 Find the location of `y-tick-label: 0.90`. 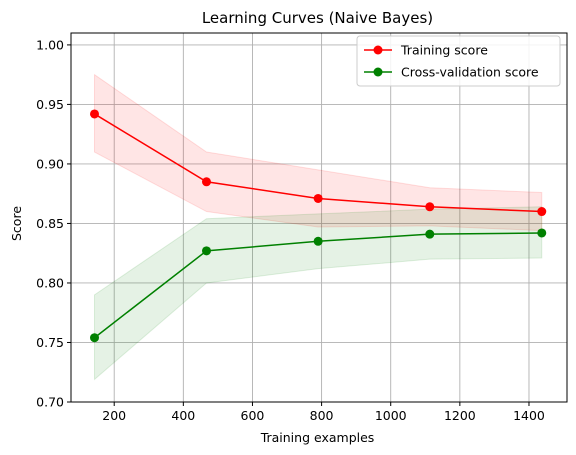

y-tick-label: 0.90 is located at coordinates (50, 163).